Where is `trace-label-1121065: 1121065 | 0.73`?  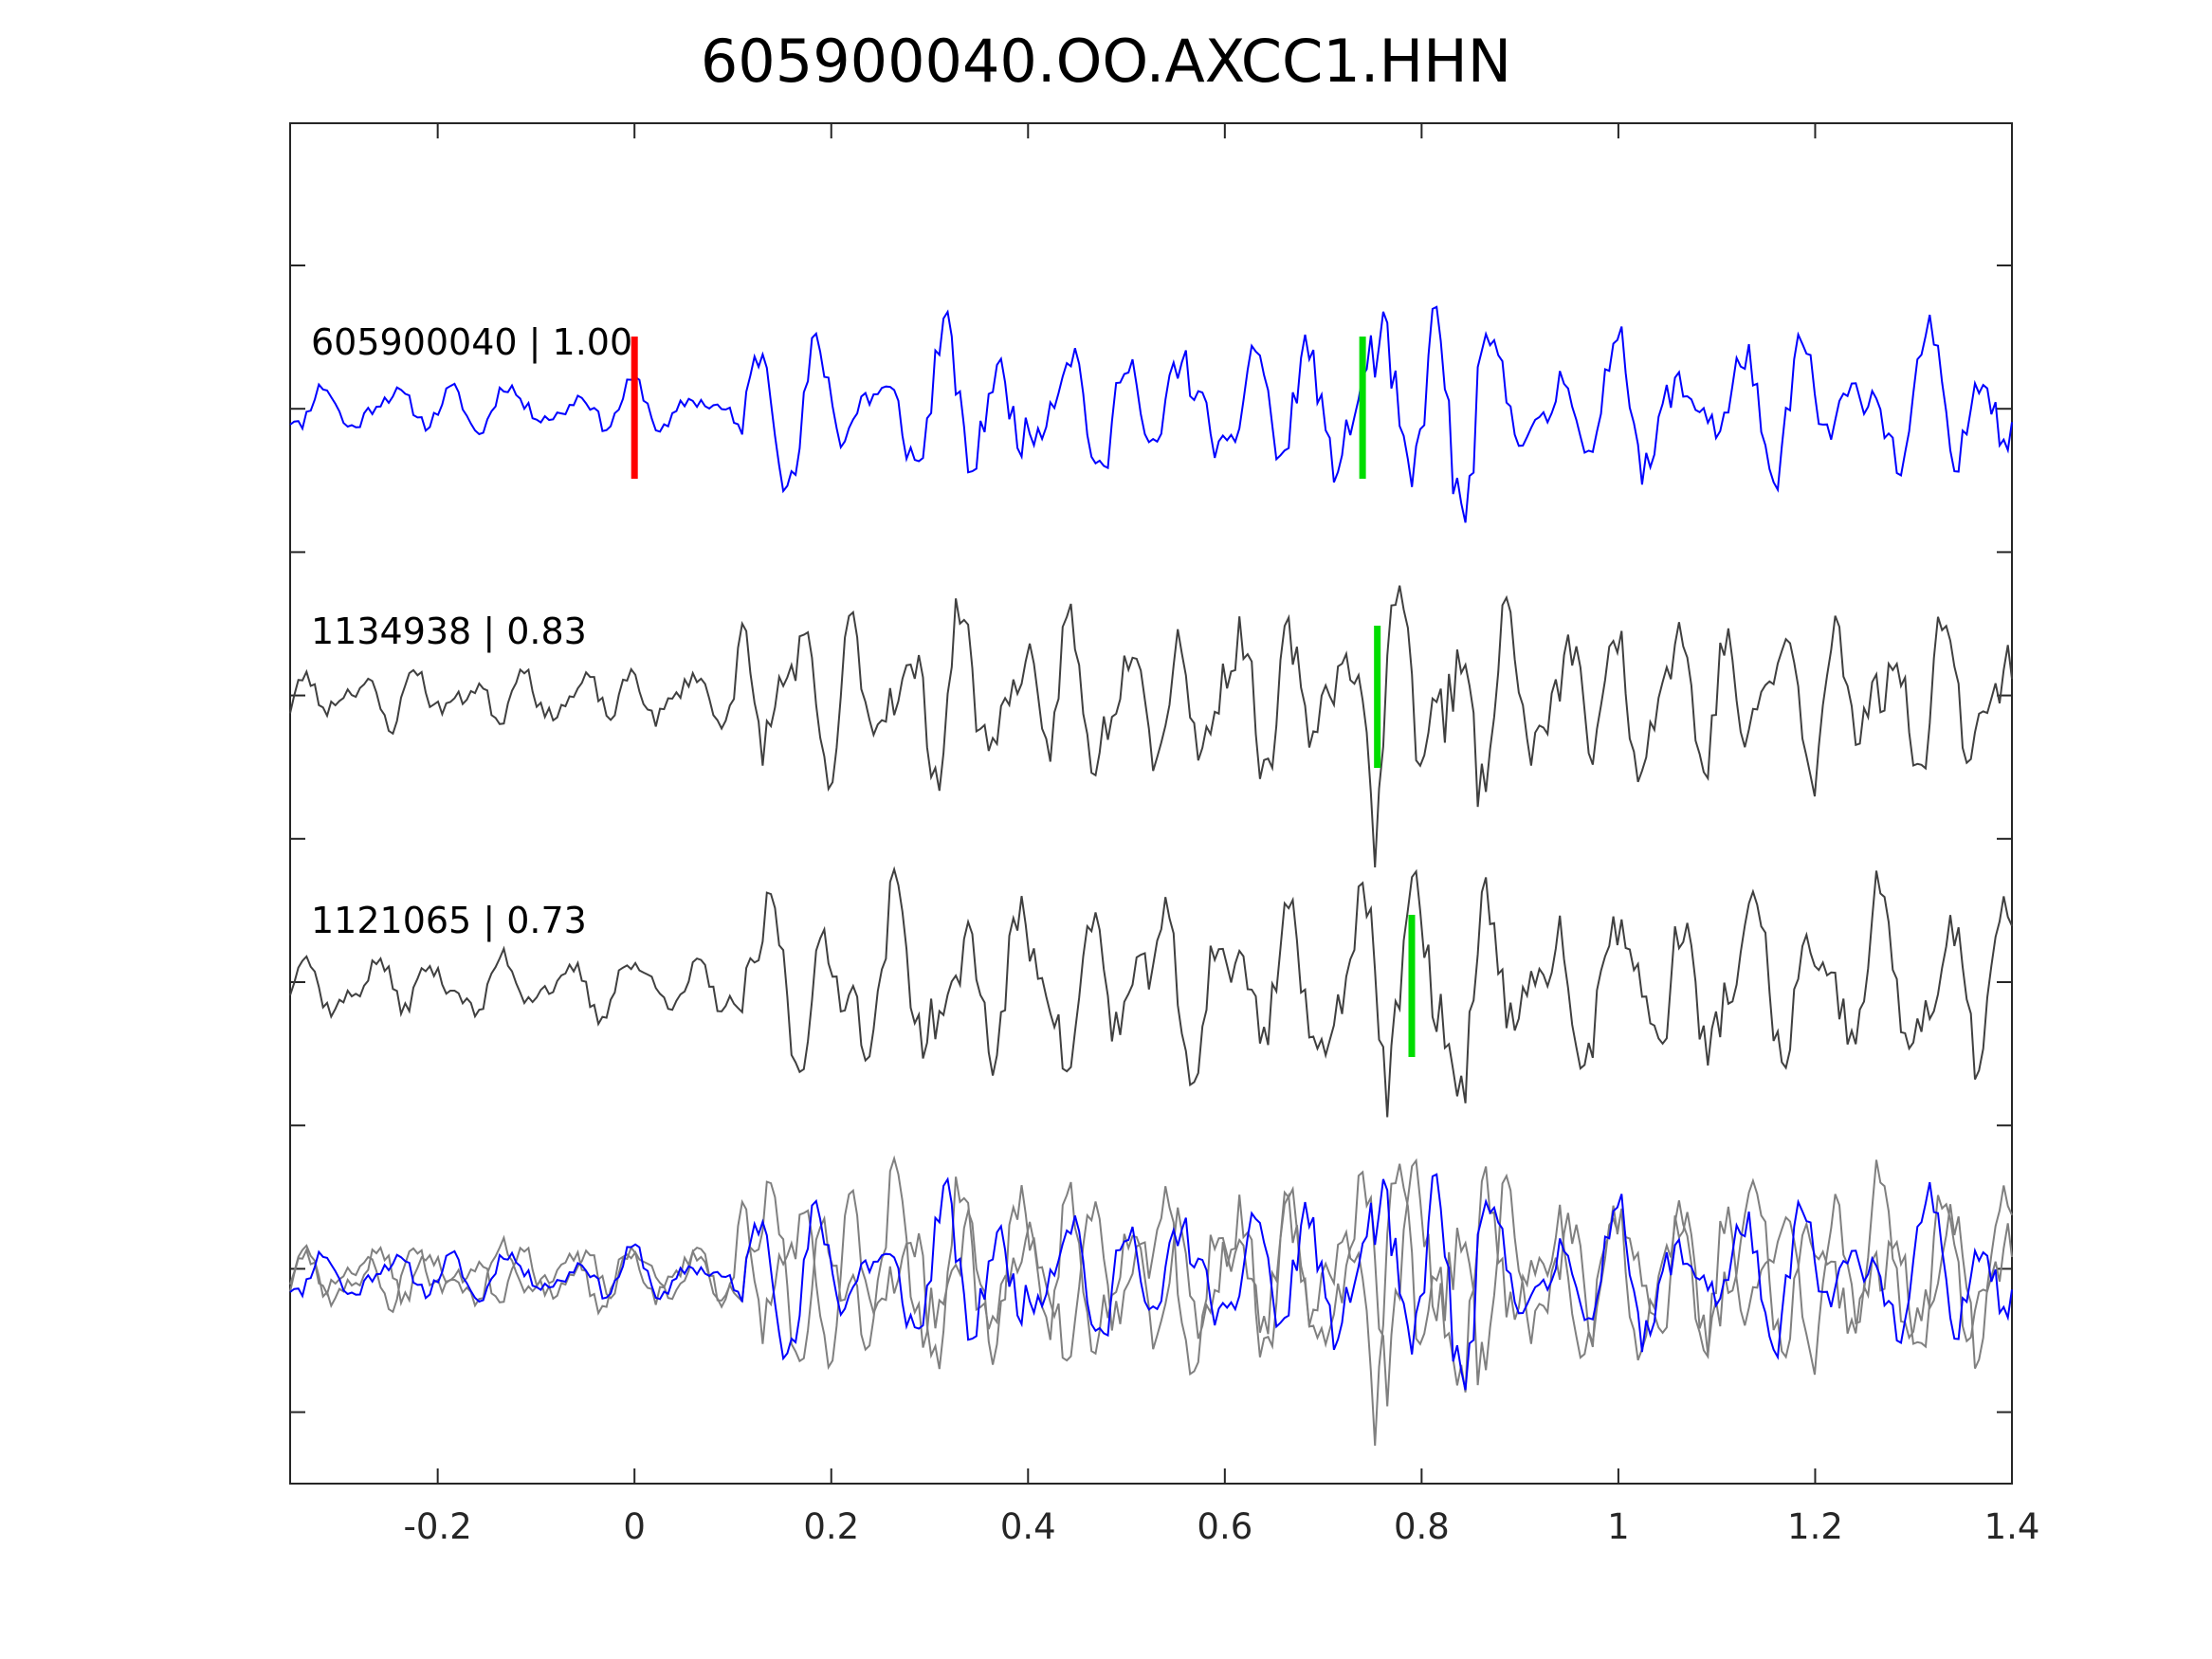
trace-label-1121065: 1121065 | 0.73 is located at coordinates (449, 921).